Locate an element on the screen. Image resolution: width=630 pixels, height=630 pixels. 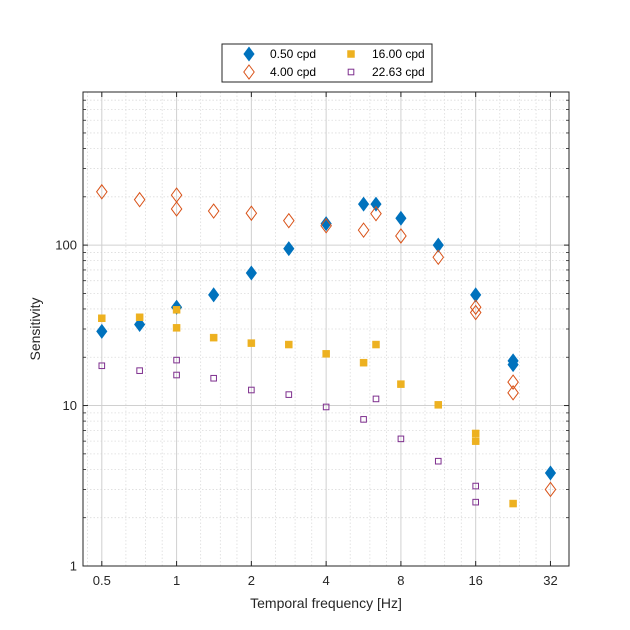
y-tick-labels: 1 10 100 is located at coordinates (66, 406).